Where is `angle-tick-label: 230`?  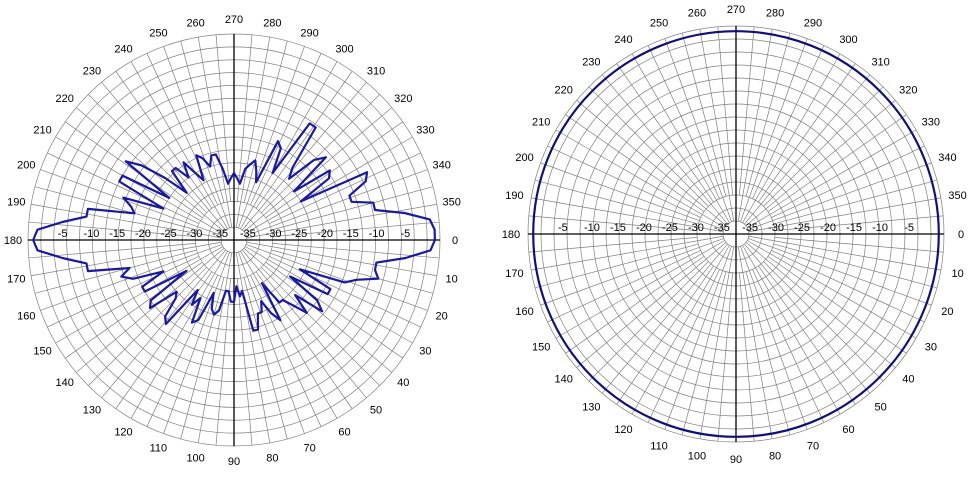
angle-tick-label: 230 is located at coordinates (92, 72).